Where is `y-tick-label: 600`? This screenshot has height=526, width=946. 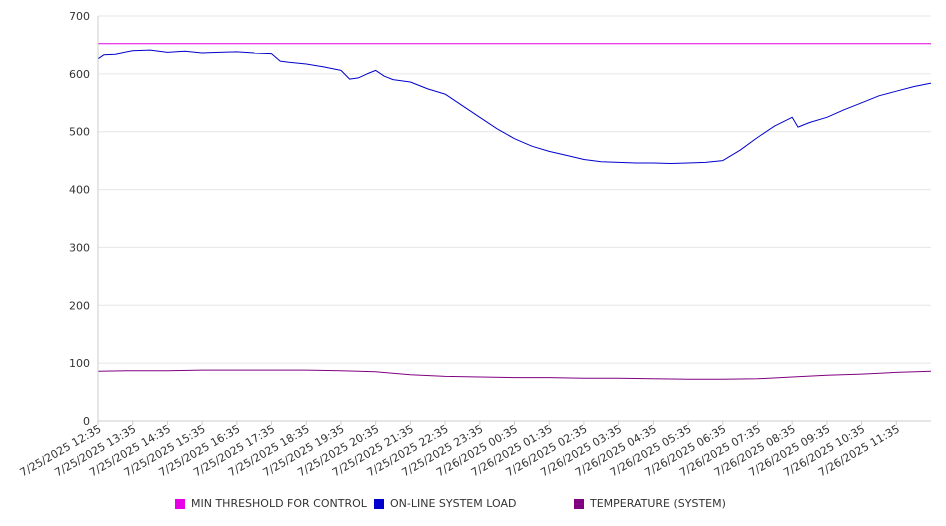
y-tick-label: 600 is located at coordinates (79, 74).